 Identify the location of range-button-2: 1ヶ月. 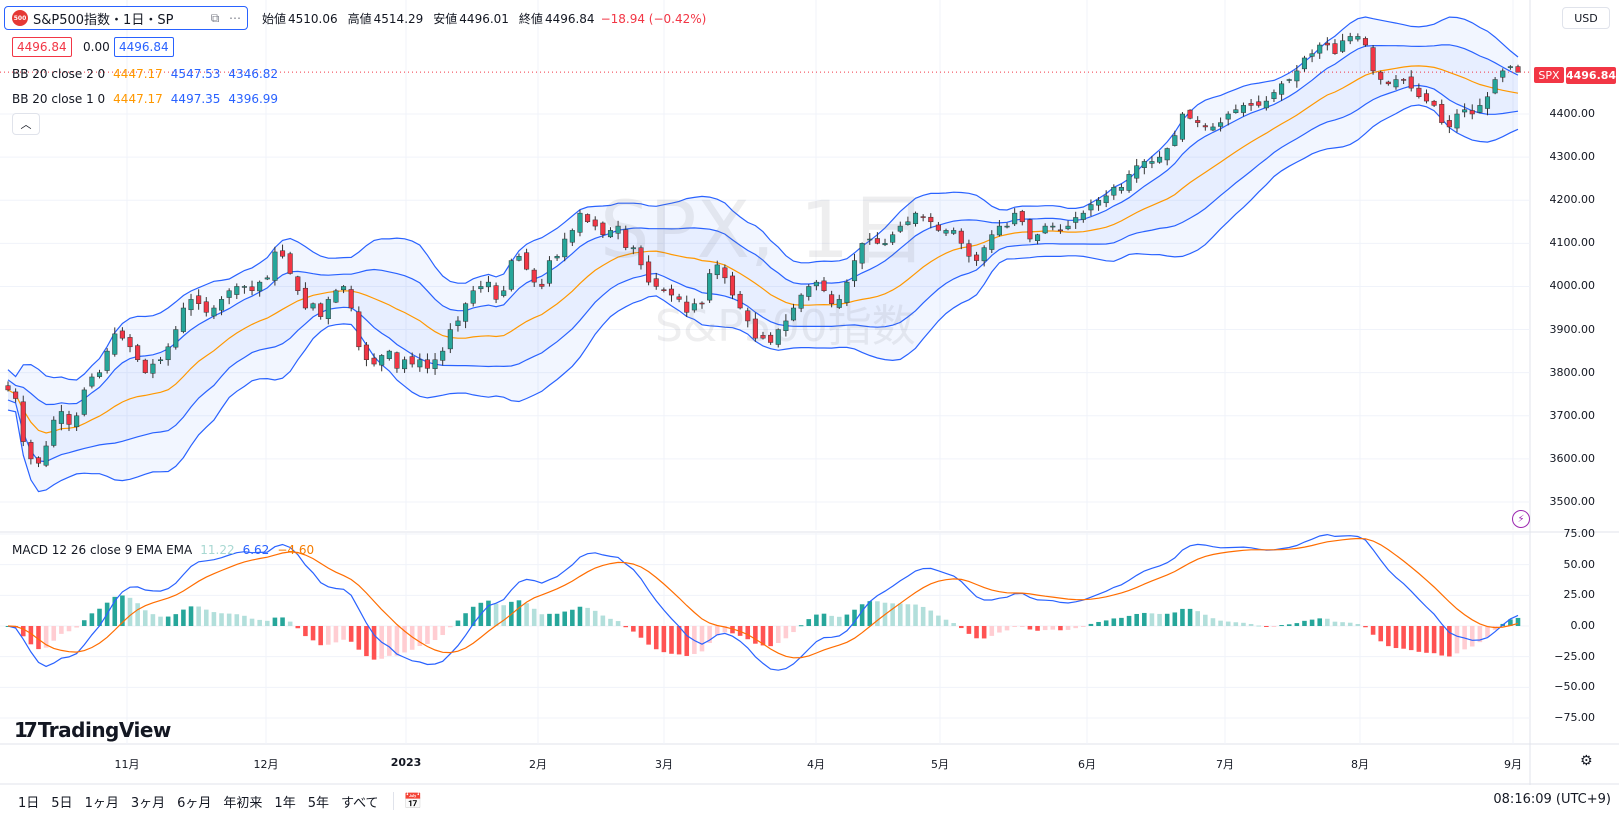
(101, 803).